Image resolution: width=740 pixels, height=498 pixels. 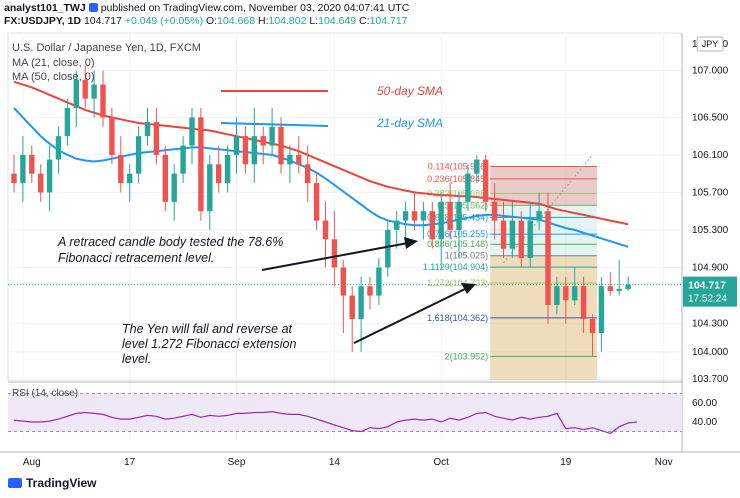 What do you see at coordinates (467, 356) in the screenshot?
I see `fib-level-label-2: 2(103.952)` at bounding box center [467, 356].